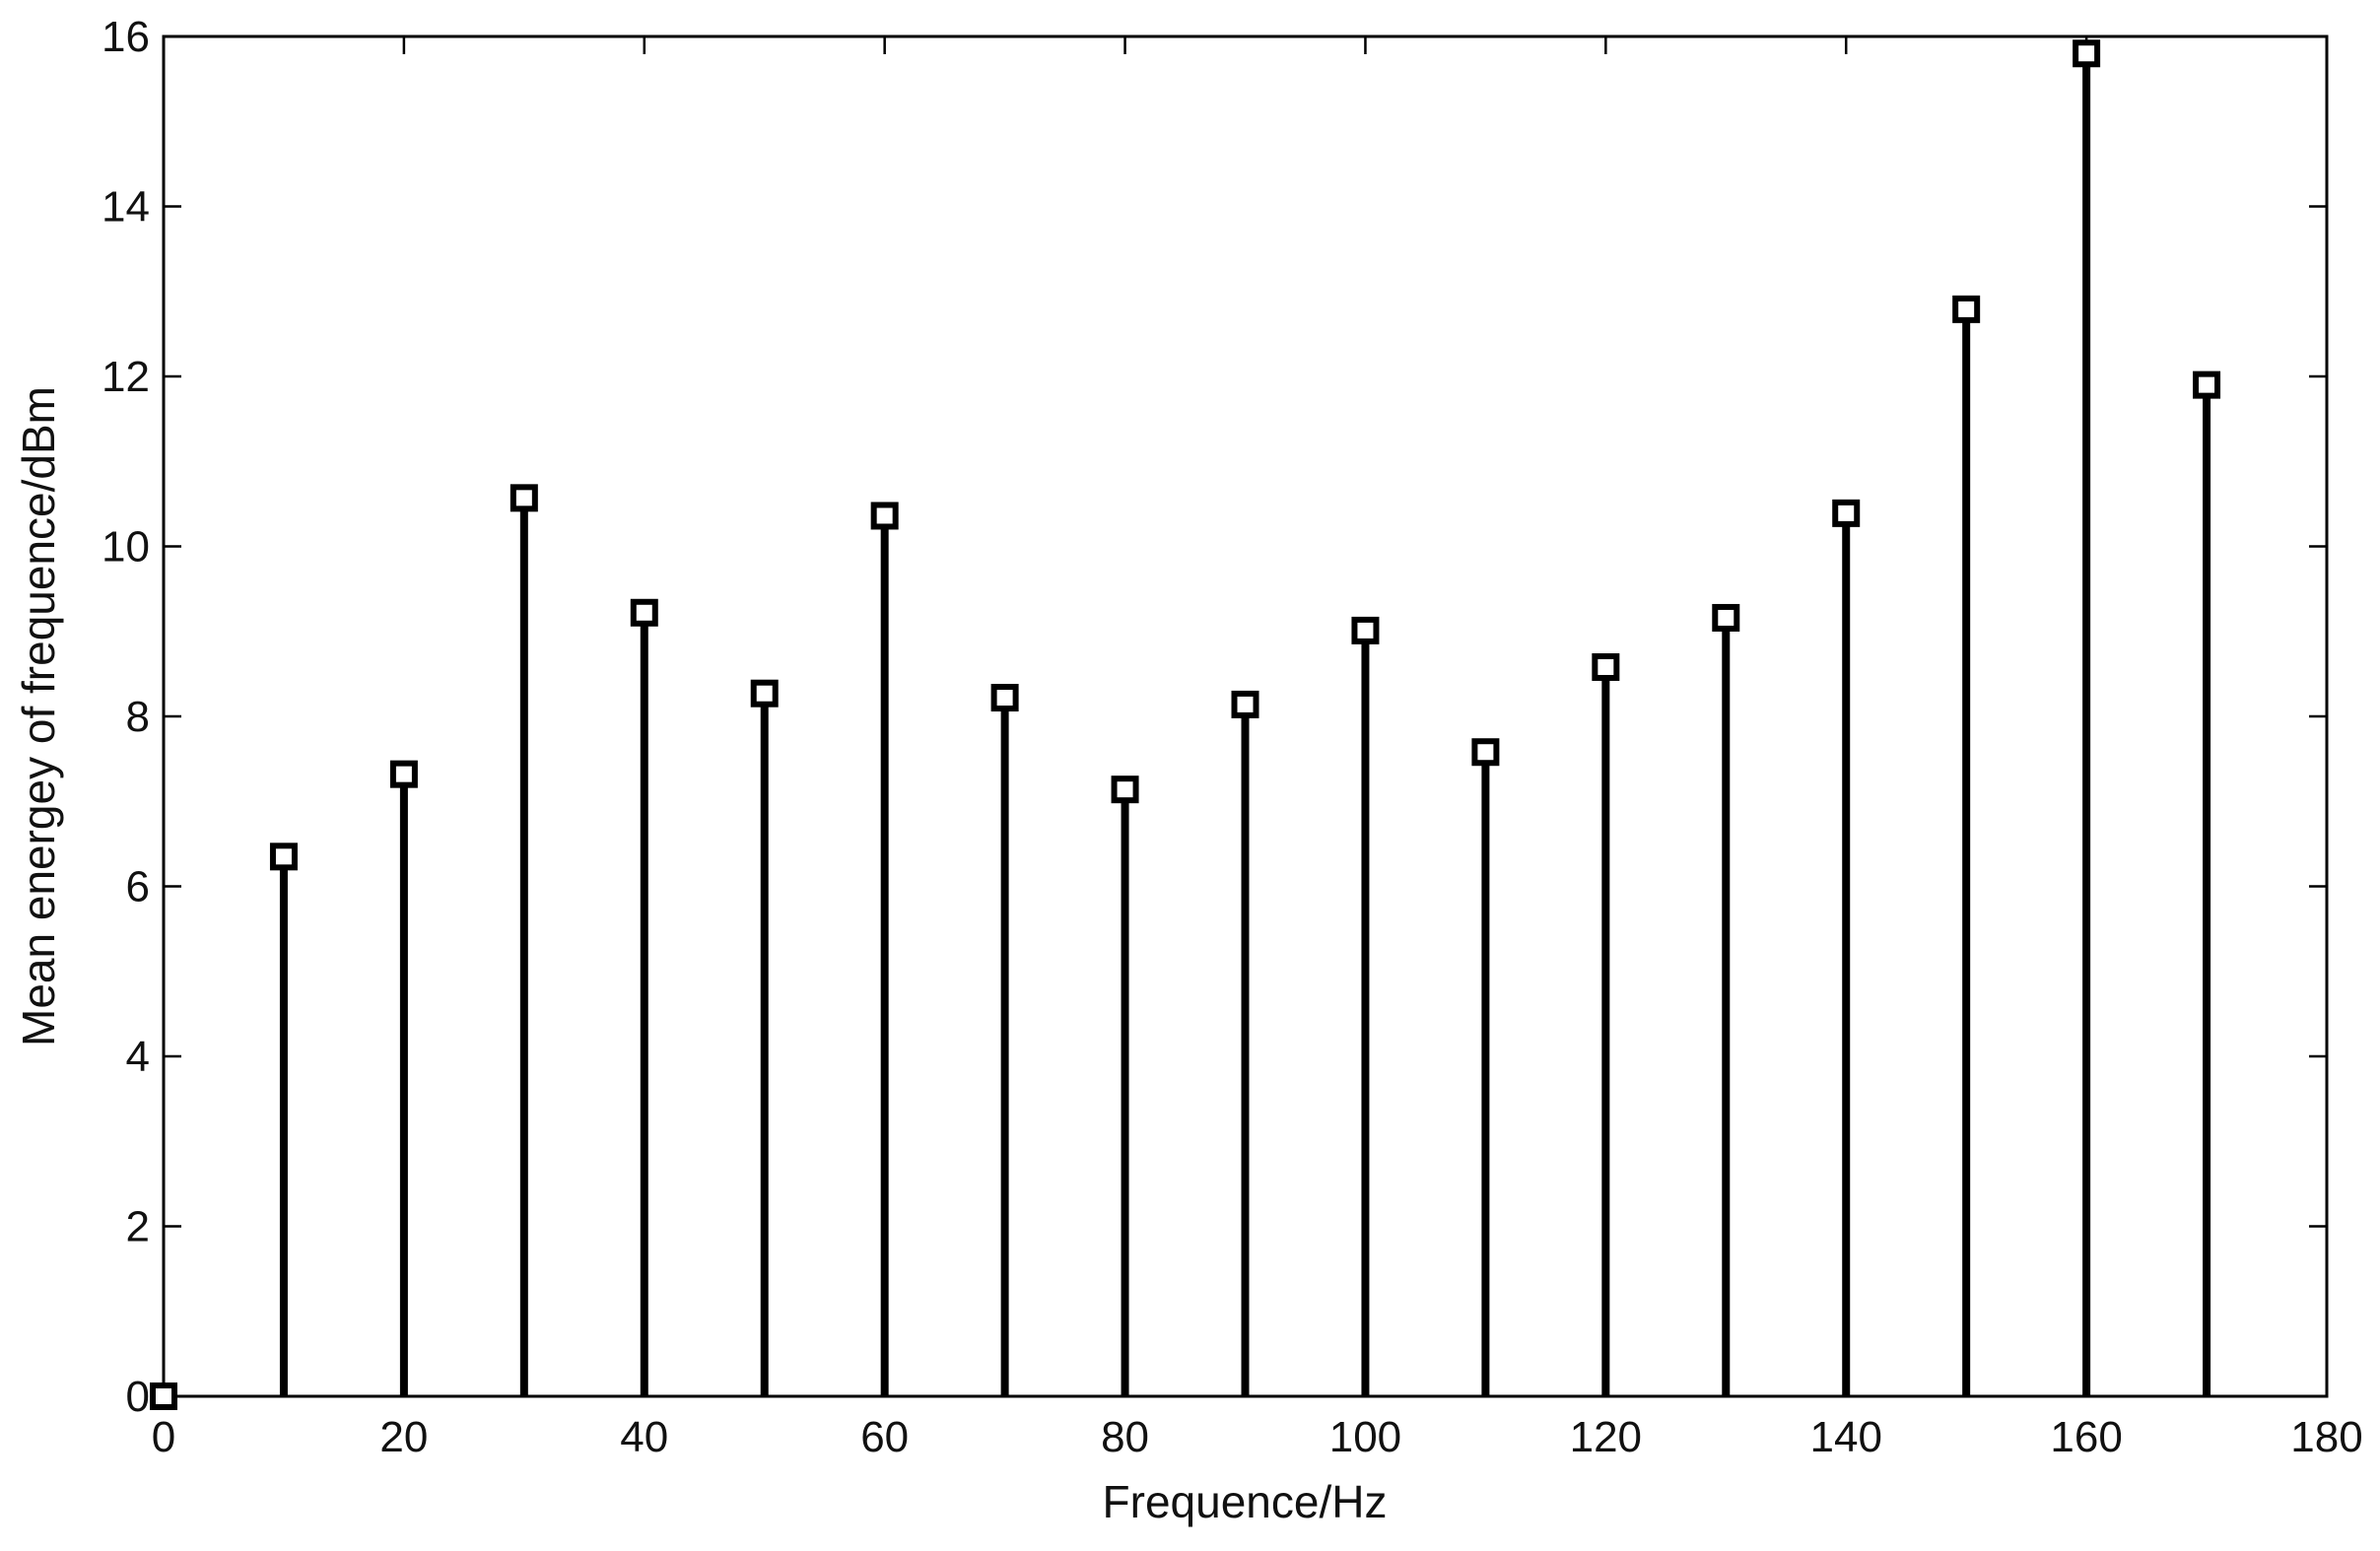 The width and height of the screenshot is (2380, 1551). I want to click on y-tick-label: 8, so click(138, 717).